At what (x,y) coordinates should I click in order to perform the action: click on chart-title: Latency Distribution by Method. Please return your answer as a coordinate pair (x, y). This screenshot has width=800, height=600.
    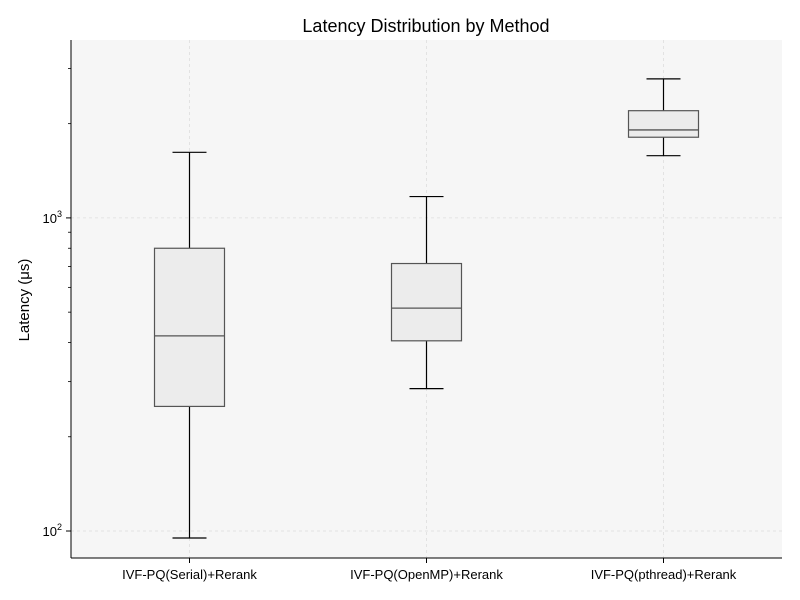
    Looking at the image, I should click on (425, 26).